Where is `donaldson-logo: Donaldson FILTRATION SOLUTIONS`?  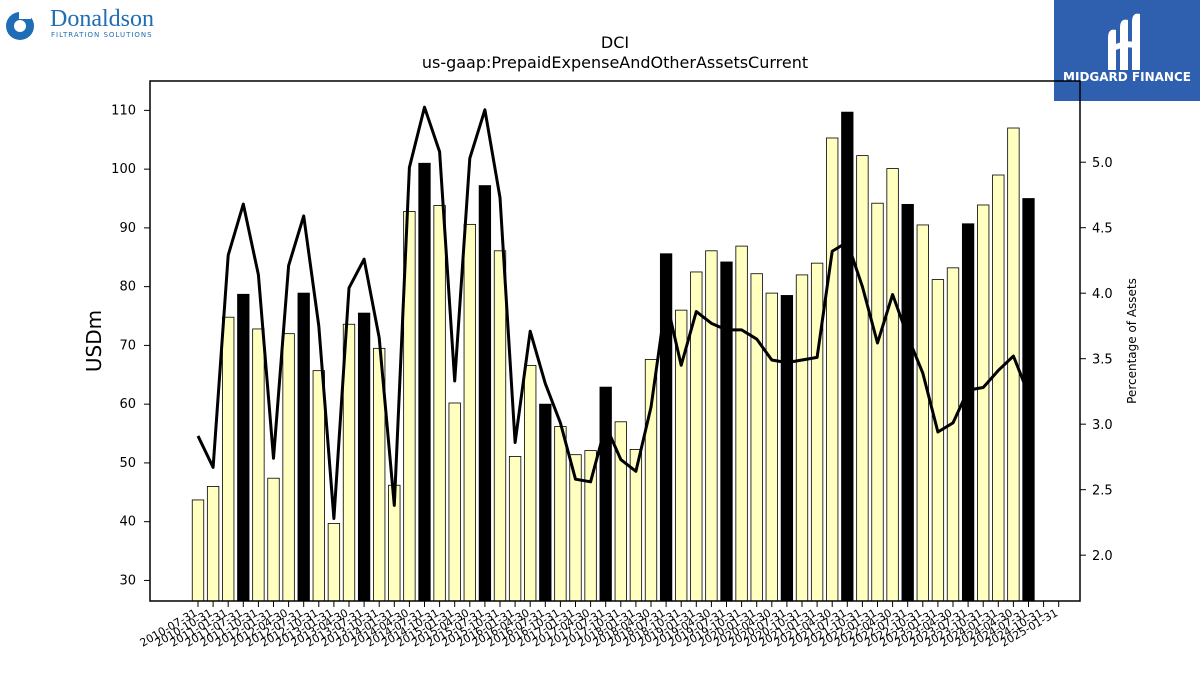 donaldson-logo: Donaldson FILTRATION SOLUTIONS is located at coordinates (94, 26).